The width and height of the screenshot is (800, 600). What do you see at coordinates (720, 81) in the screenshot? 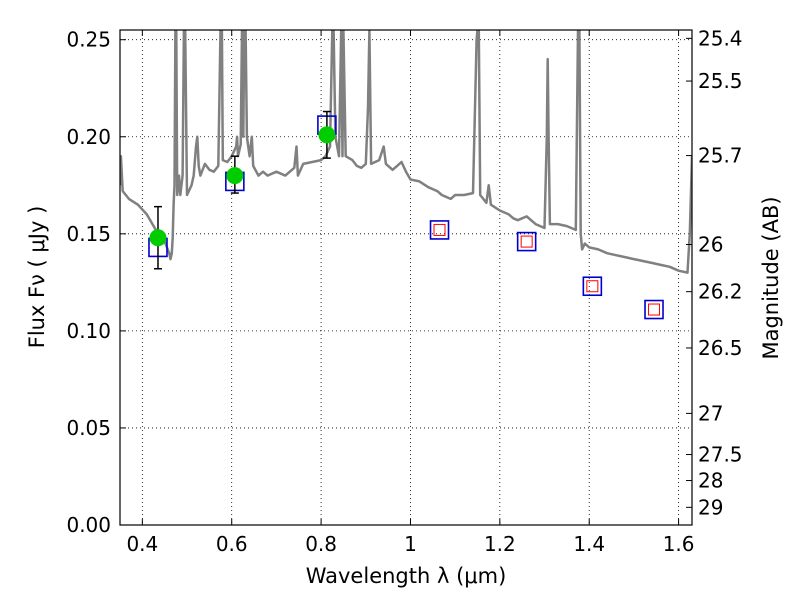
I see `right-tick-label: 25.5` at bounding box center [720, 81].